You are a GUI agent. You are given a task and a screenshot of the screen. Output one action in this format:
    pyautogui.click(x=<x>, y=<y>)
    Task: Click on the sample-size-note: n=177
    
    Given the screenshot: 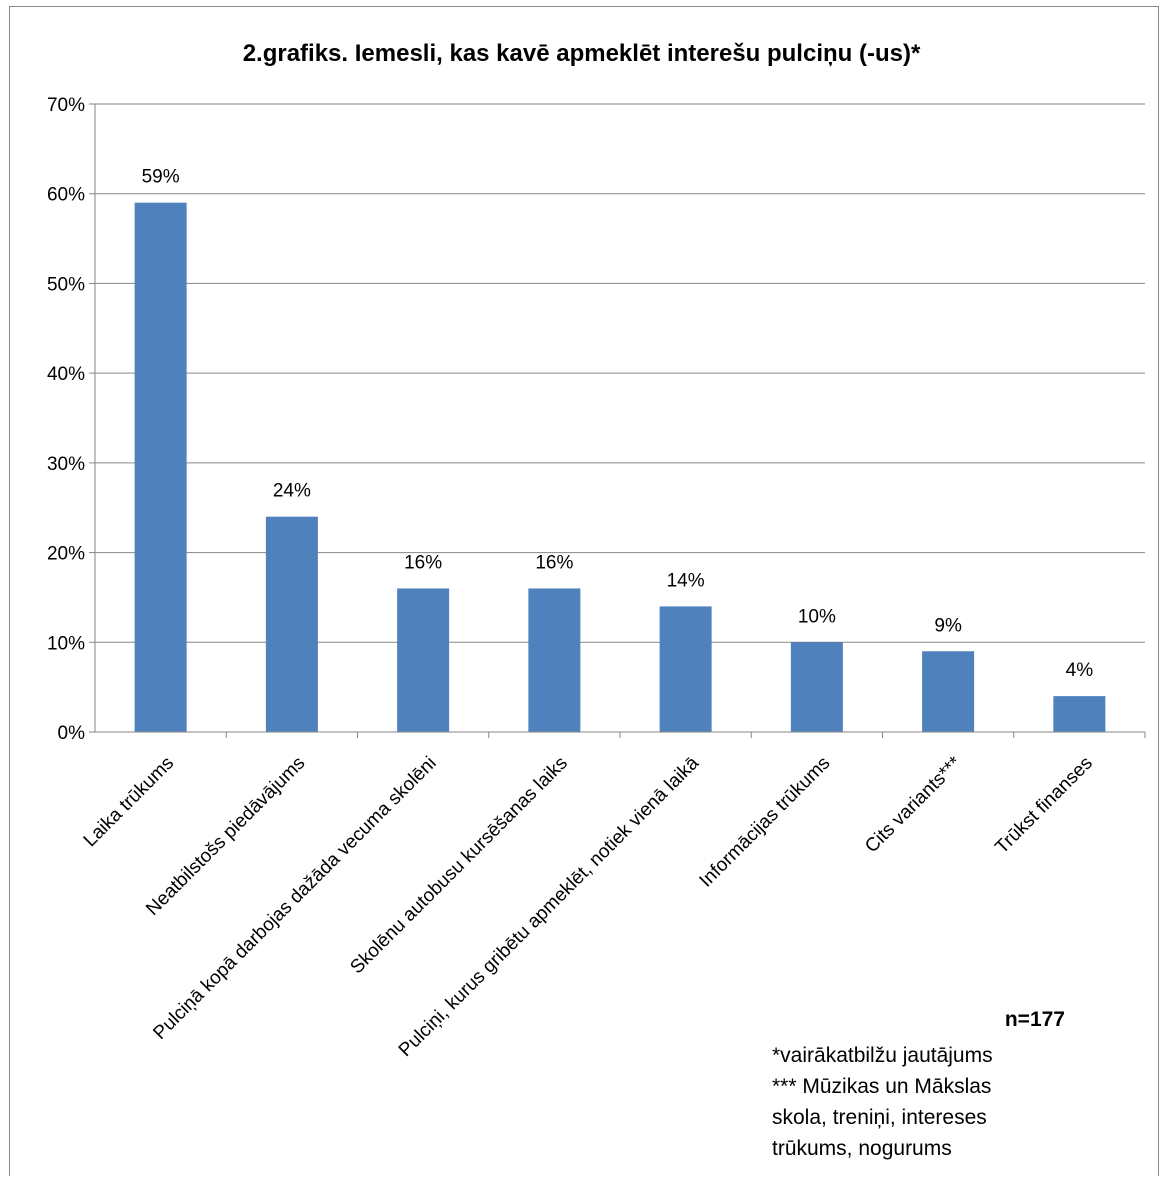 What is the action you would take?
    pyautogui.click(x=1034, y=1019)
    